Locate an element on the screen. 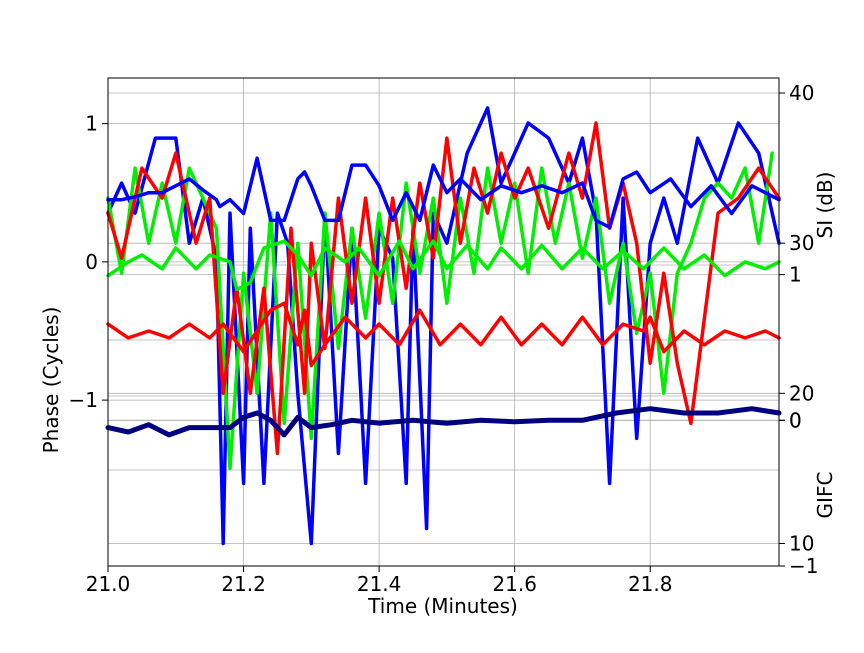 This screenshot has width=864, height=653. si-tick-label: 40 is located at coordinates (801, 93).